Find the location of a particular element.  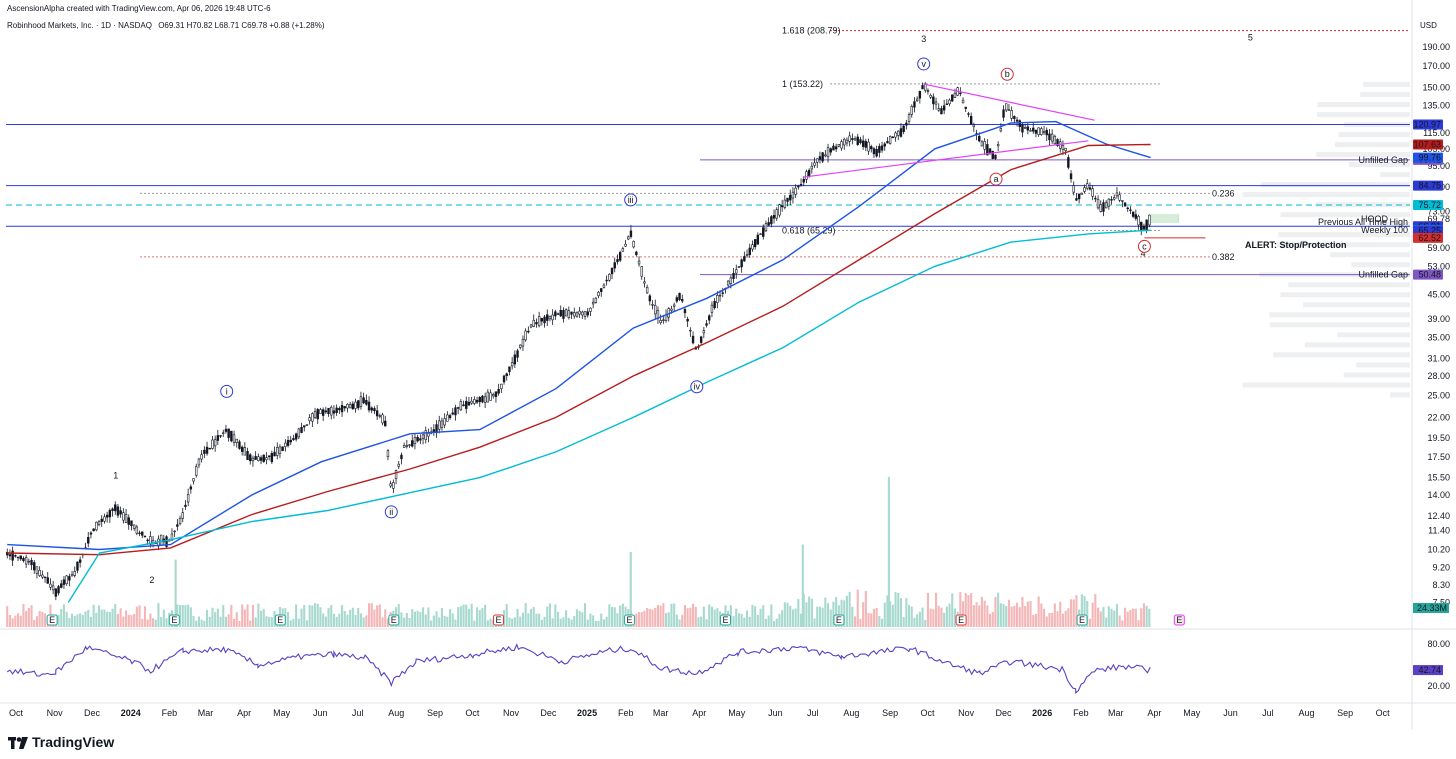

time-tick: 2025 is located at coordinates (587, 713).